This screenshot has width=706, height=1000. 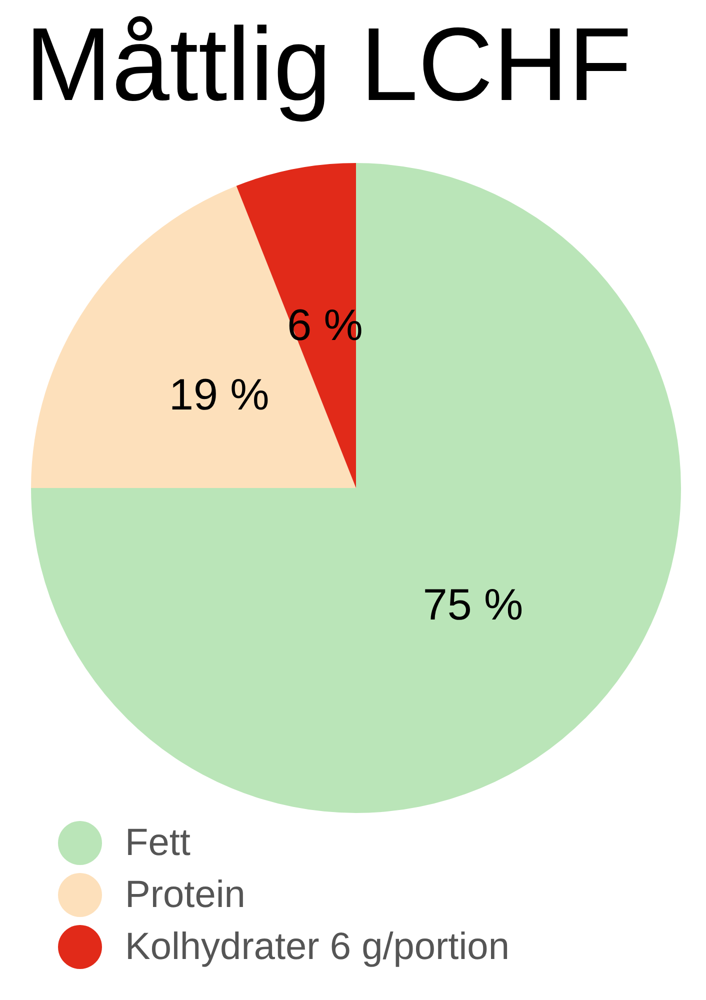 What do you see at coordinates (473, 605) in the screenshot?
I see `data-label: 75 %` at bounding box center [473, 605].